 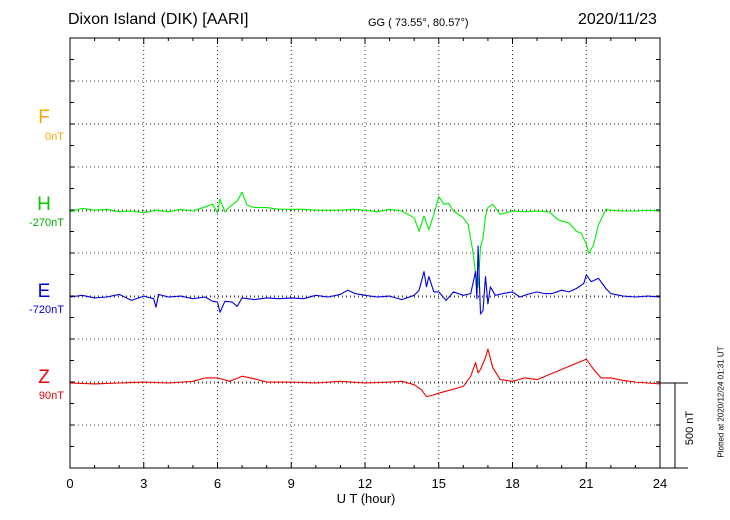 I want to click on scale-bar, so click(x=674, y=425).